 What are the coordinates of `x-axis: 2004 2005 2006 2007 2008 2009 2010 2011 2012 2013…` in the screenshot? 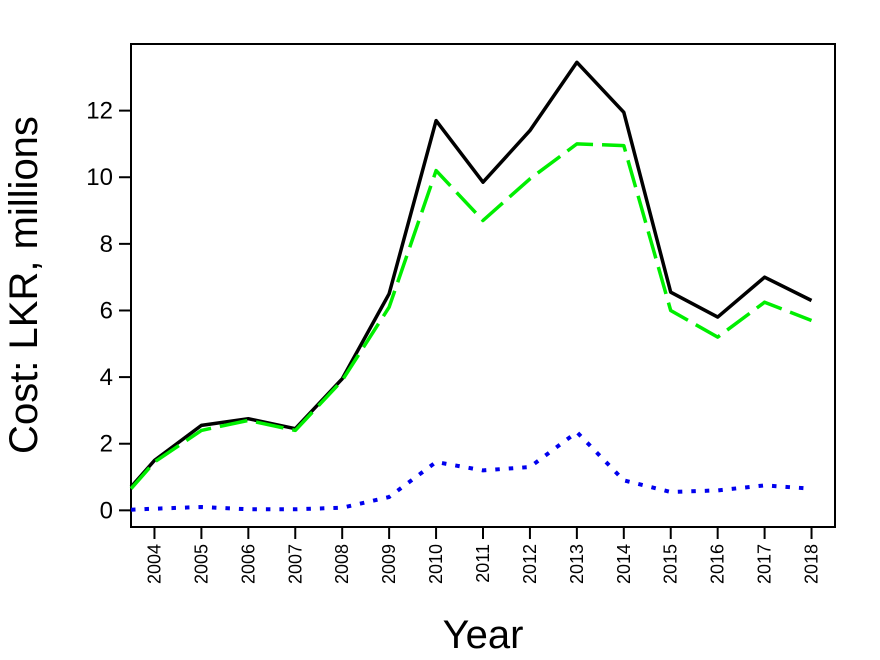 It's located at (483, 555).